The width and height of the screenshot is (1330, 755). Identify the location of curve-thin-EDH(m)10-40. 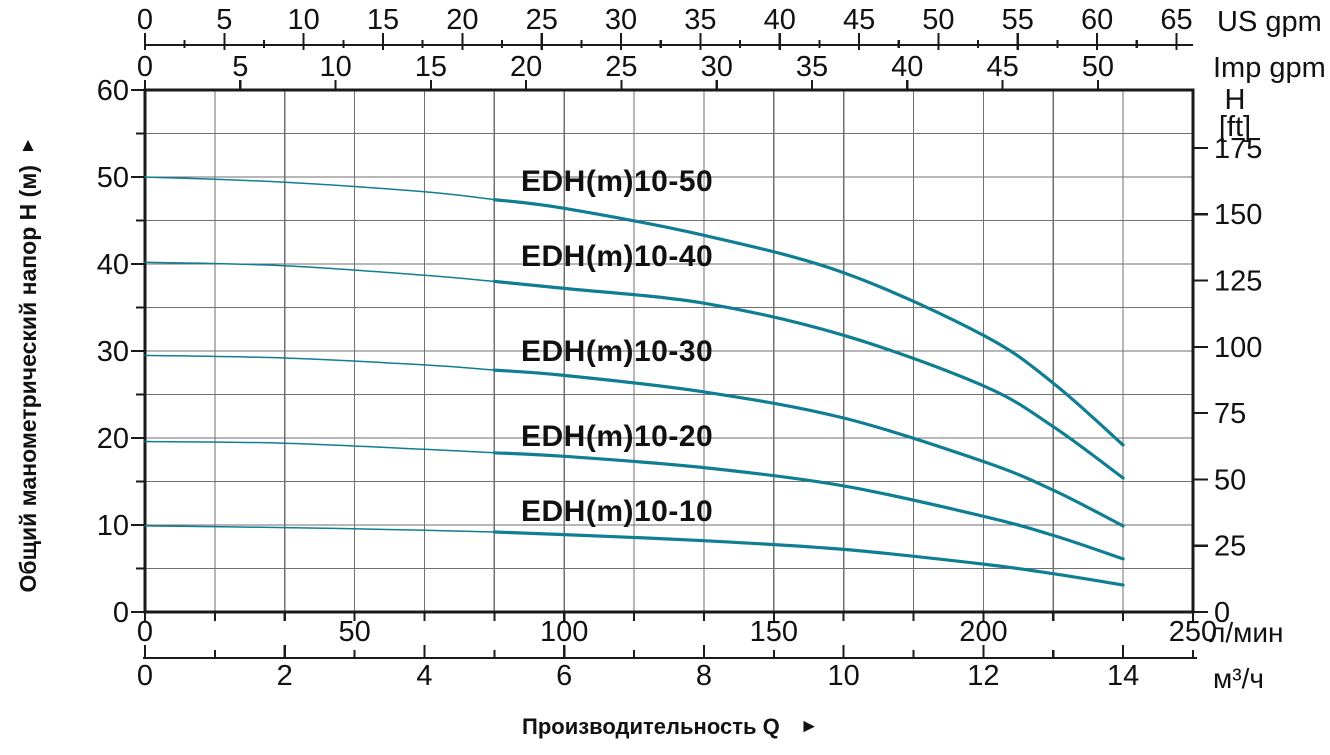
(320, 272).